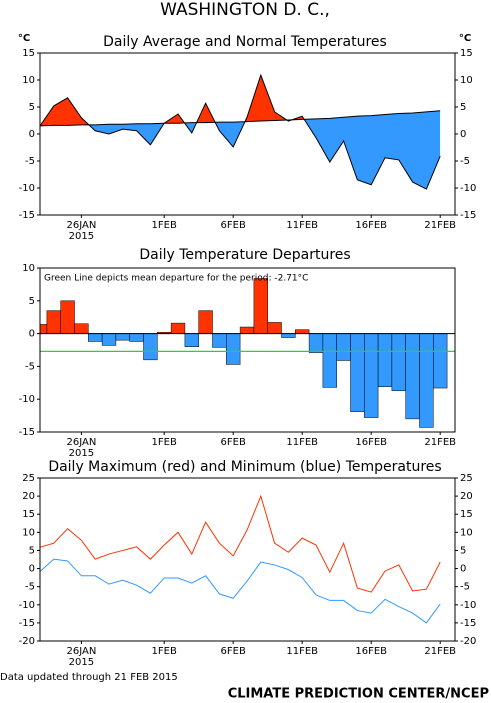  Describe the element at coordinates (89, 677) in the screenshot. I see `update-note: Data updated through 21 FEB 2015` at that location.